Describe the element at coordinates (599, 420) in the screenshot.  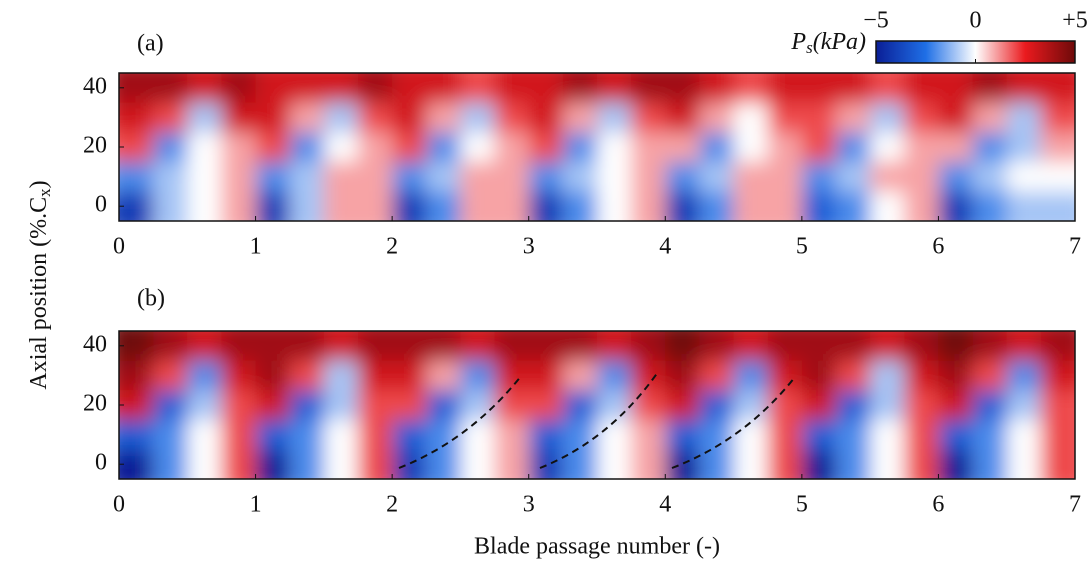
I see `trend-line` at that location.